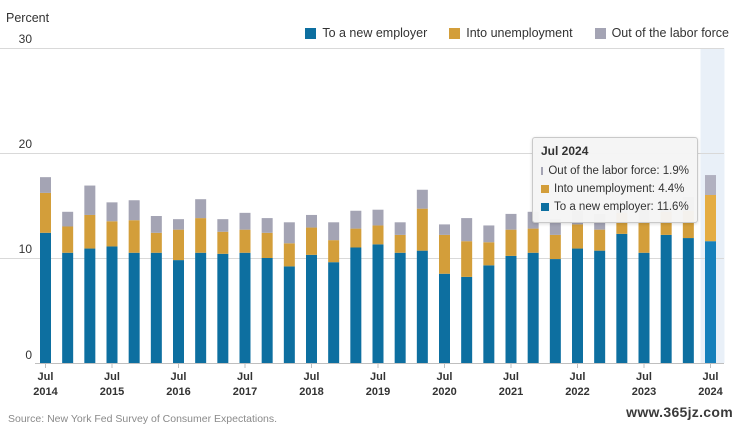 The image size is (741, 431). What do you see at coordinates (619, 189) in the screenshot?
I see `tooltip-label-unemployment: Into unemployment: 4.4%` at bounding box center [619, 189].